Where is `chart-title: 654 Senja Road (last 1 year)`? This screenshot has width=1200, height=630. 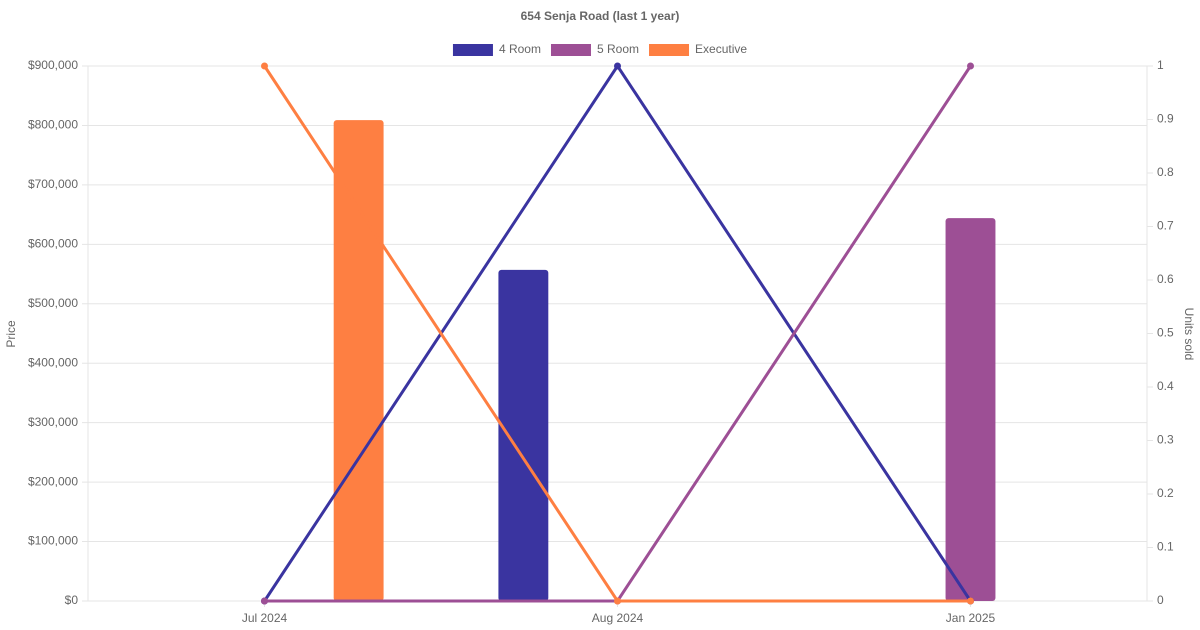 chart-title: 654 Senja Road (last 1 year) is located at coordinates (600, 16).